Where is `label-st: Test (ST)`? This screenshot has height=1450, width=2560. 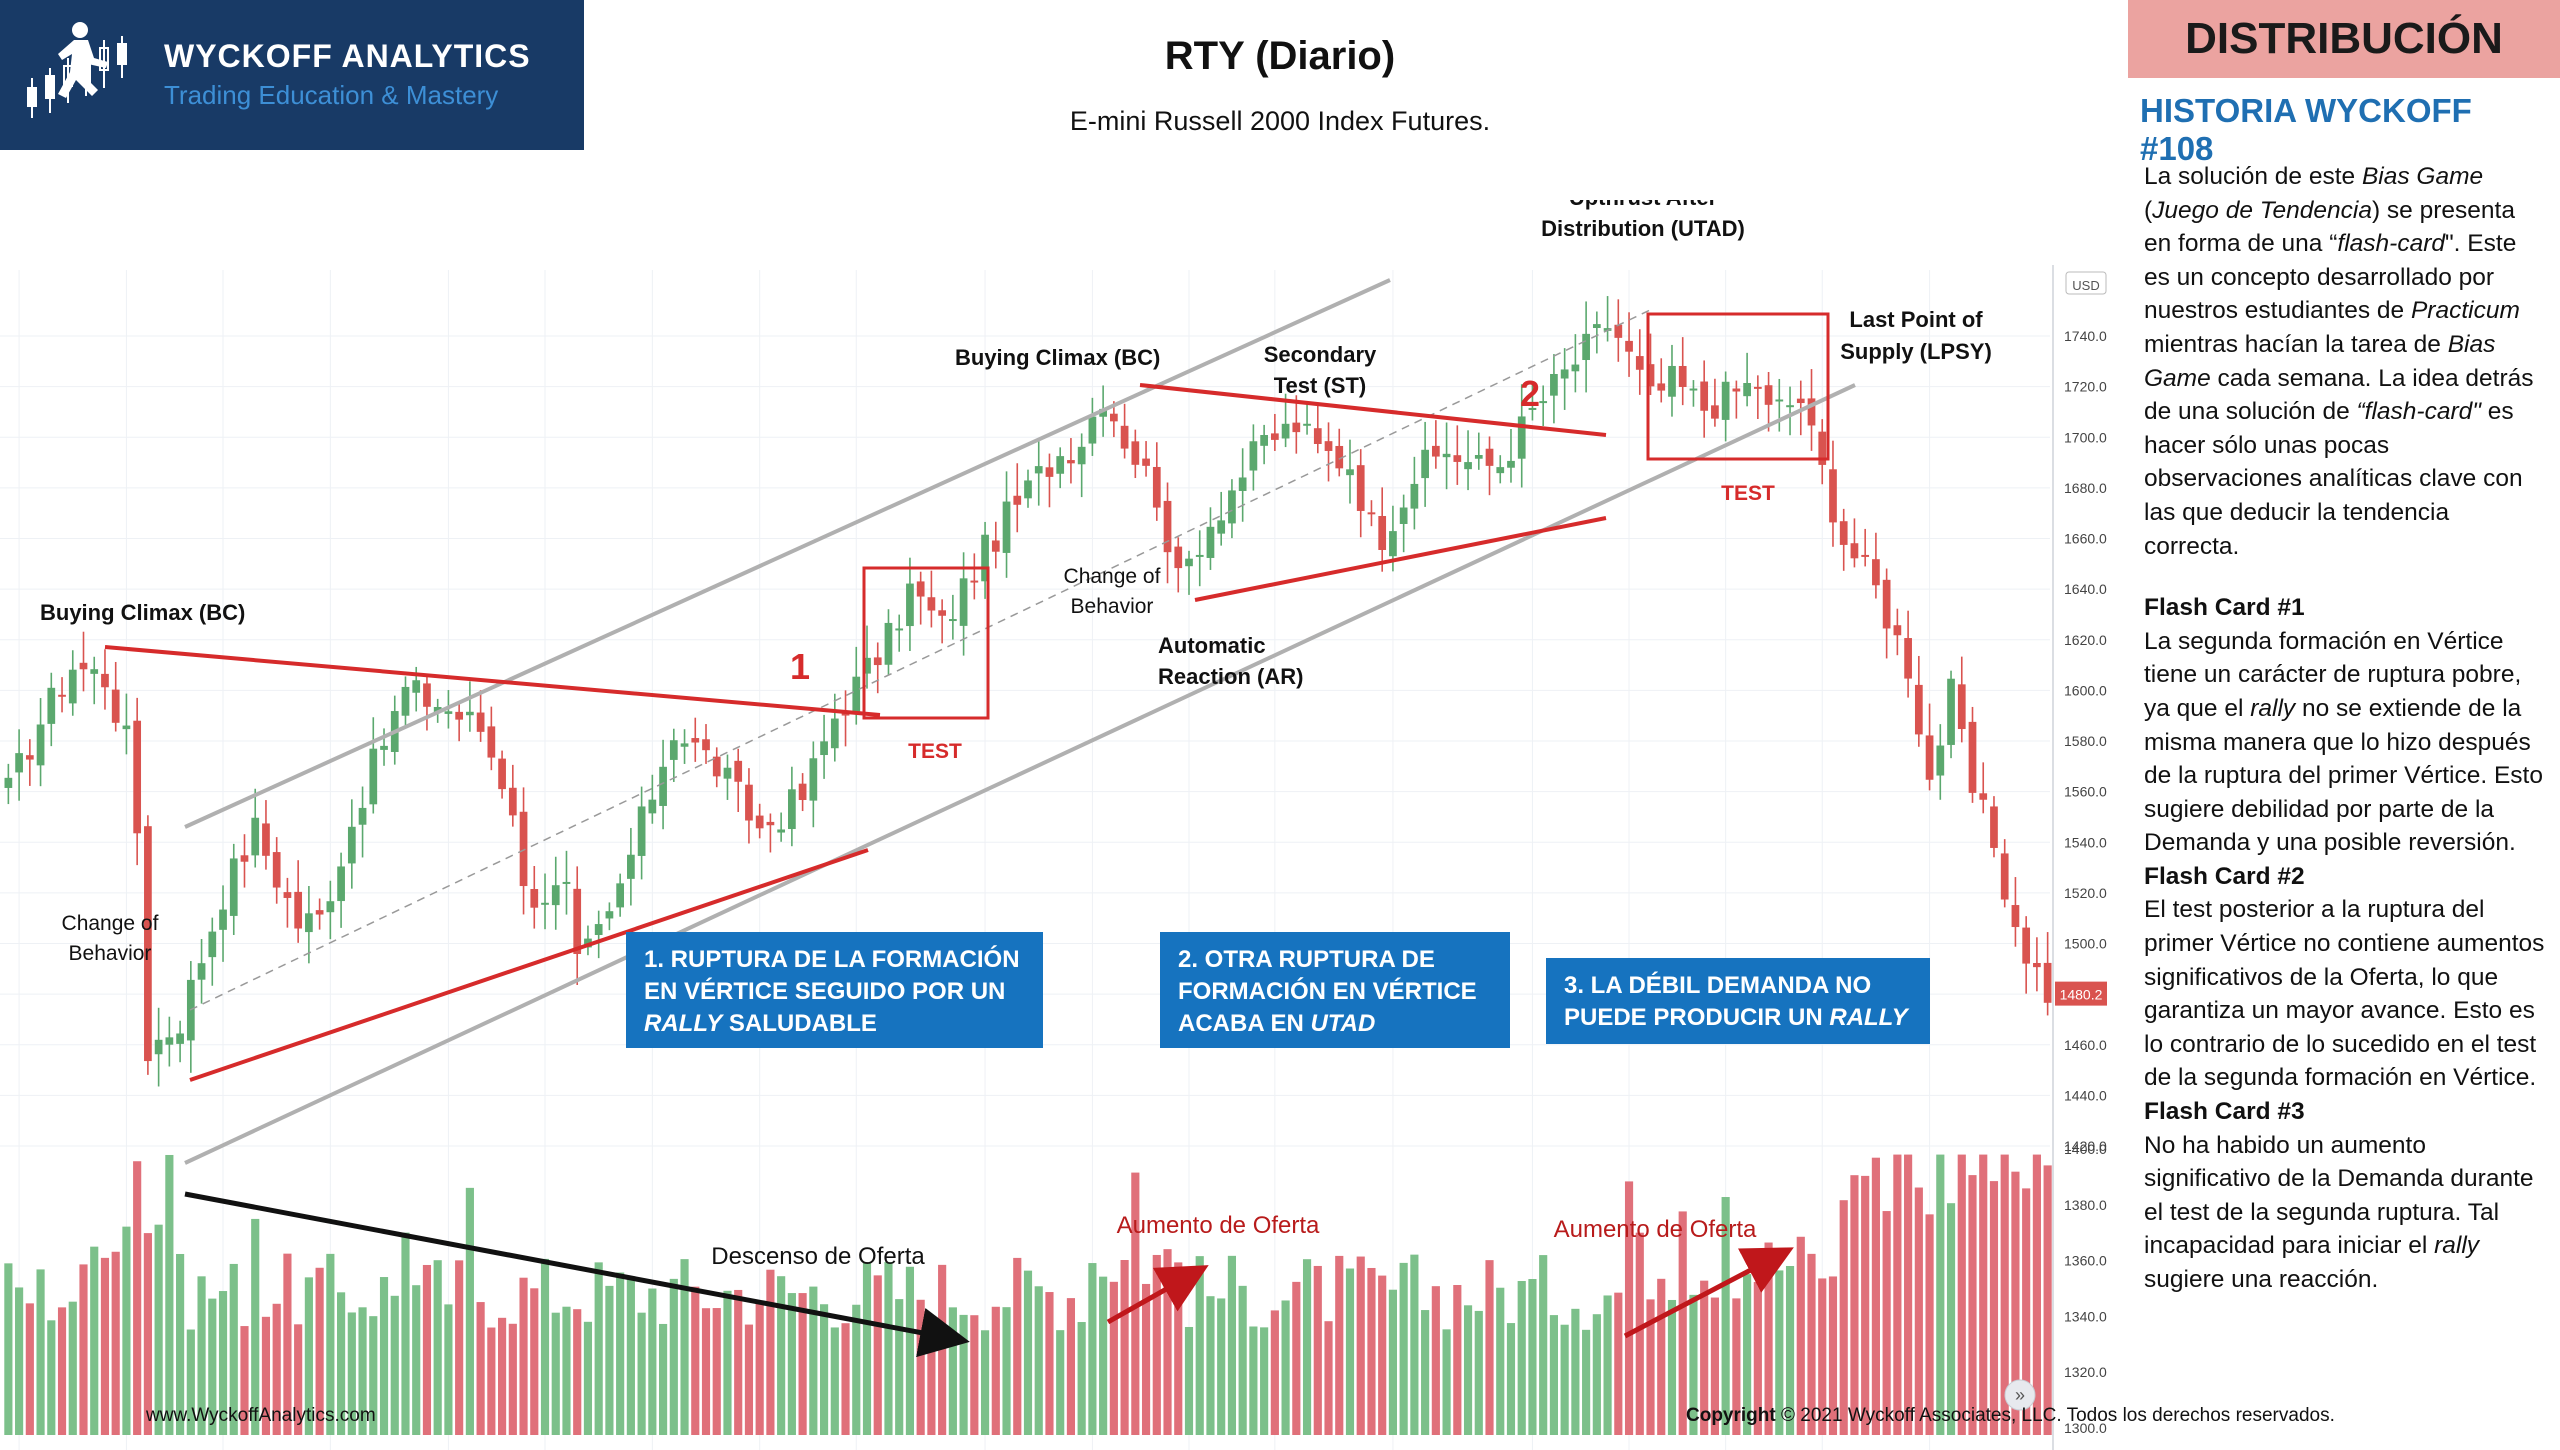 label-st: Test (ST) is located at coordinates (1320, 385).